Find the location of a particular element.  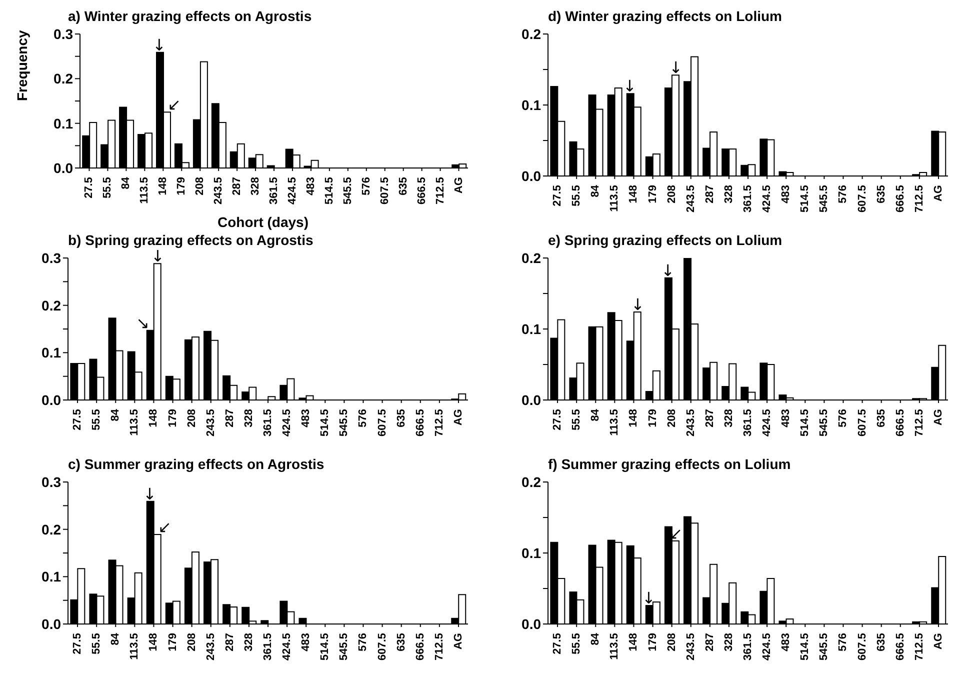

annotation: ↙ is located at coordinates (165, 527).